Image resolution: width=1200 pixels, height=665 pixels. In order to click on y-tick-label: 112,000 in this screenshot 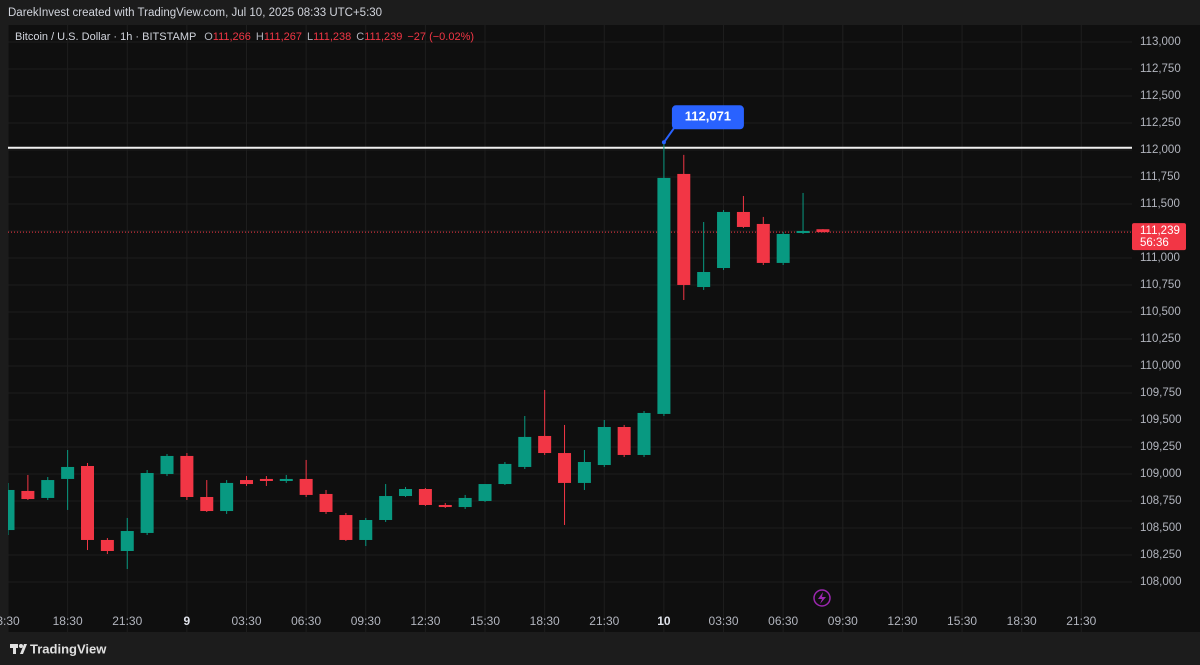, I will do `click(1160, 150)`.